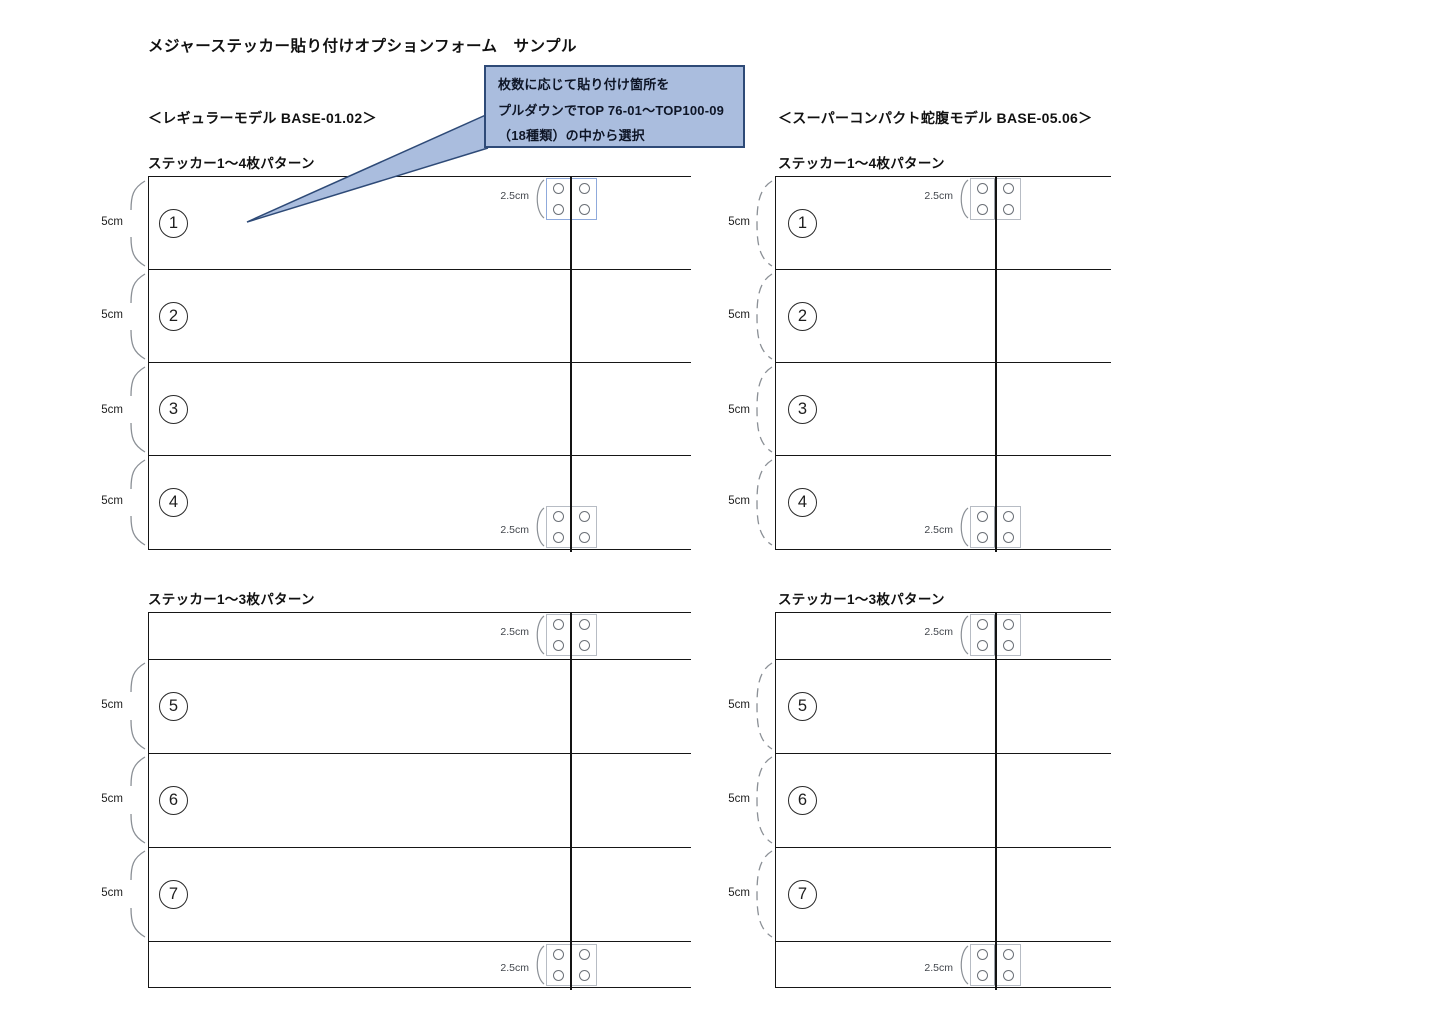 The image size is (1445, 1022). I want to click on row-number-4: 4, so click(173, 502).